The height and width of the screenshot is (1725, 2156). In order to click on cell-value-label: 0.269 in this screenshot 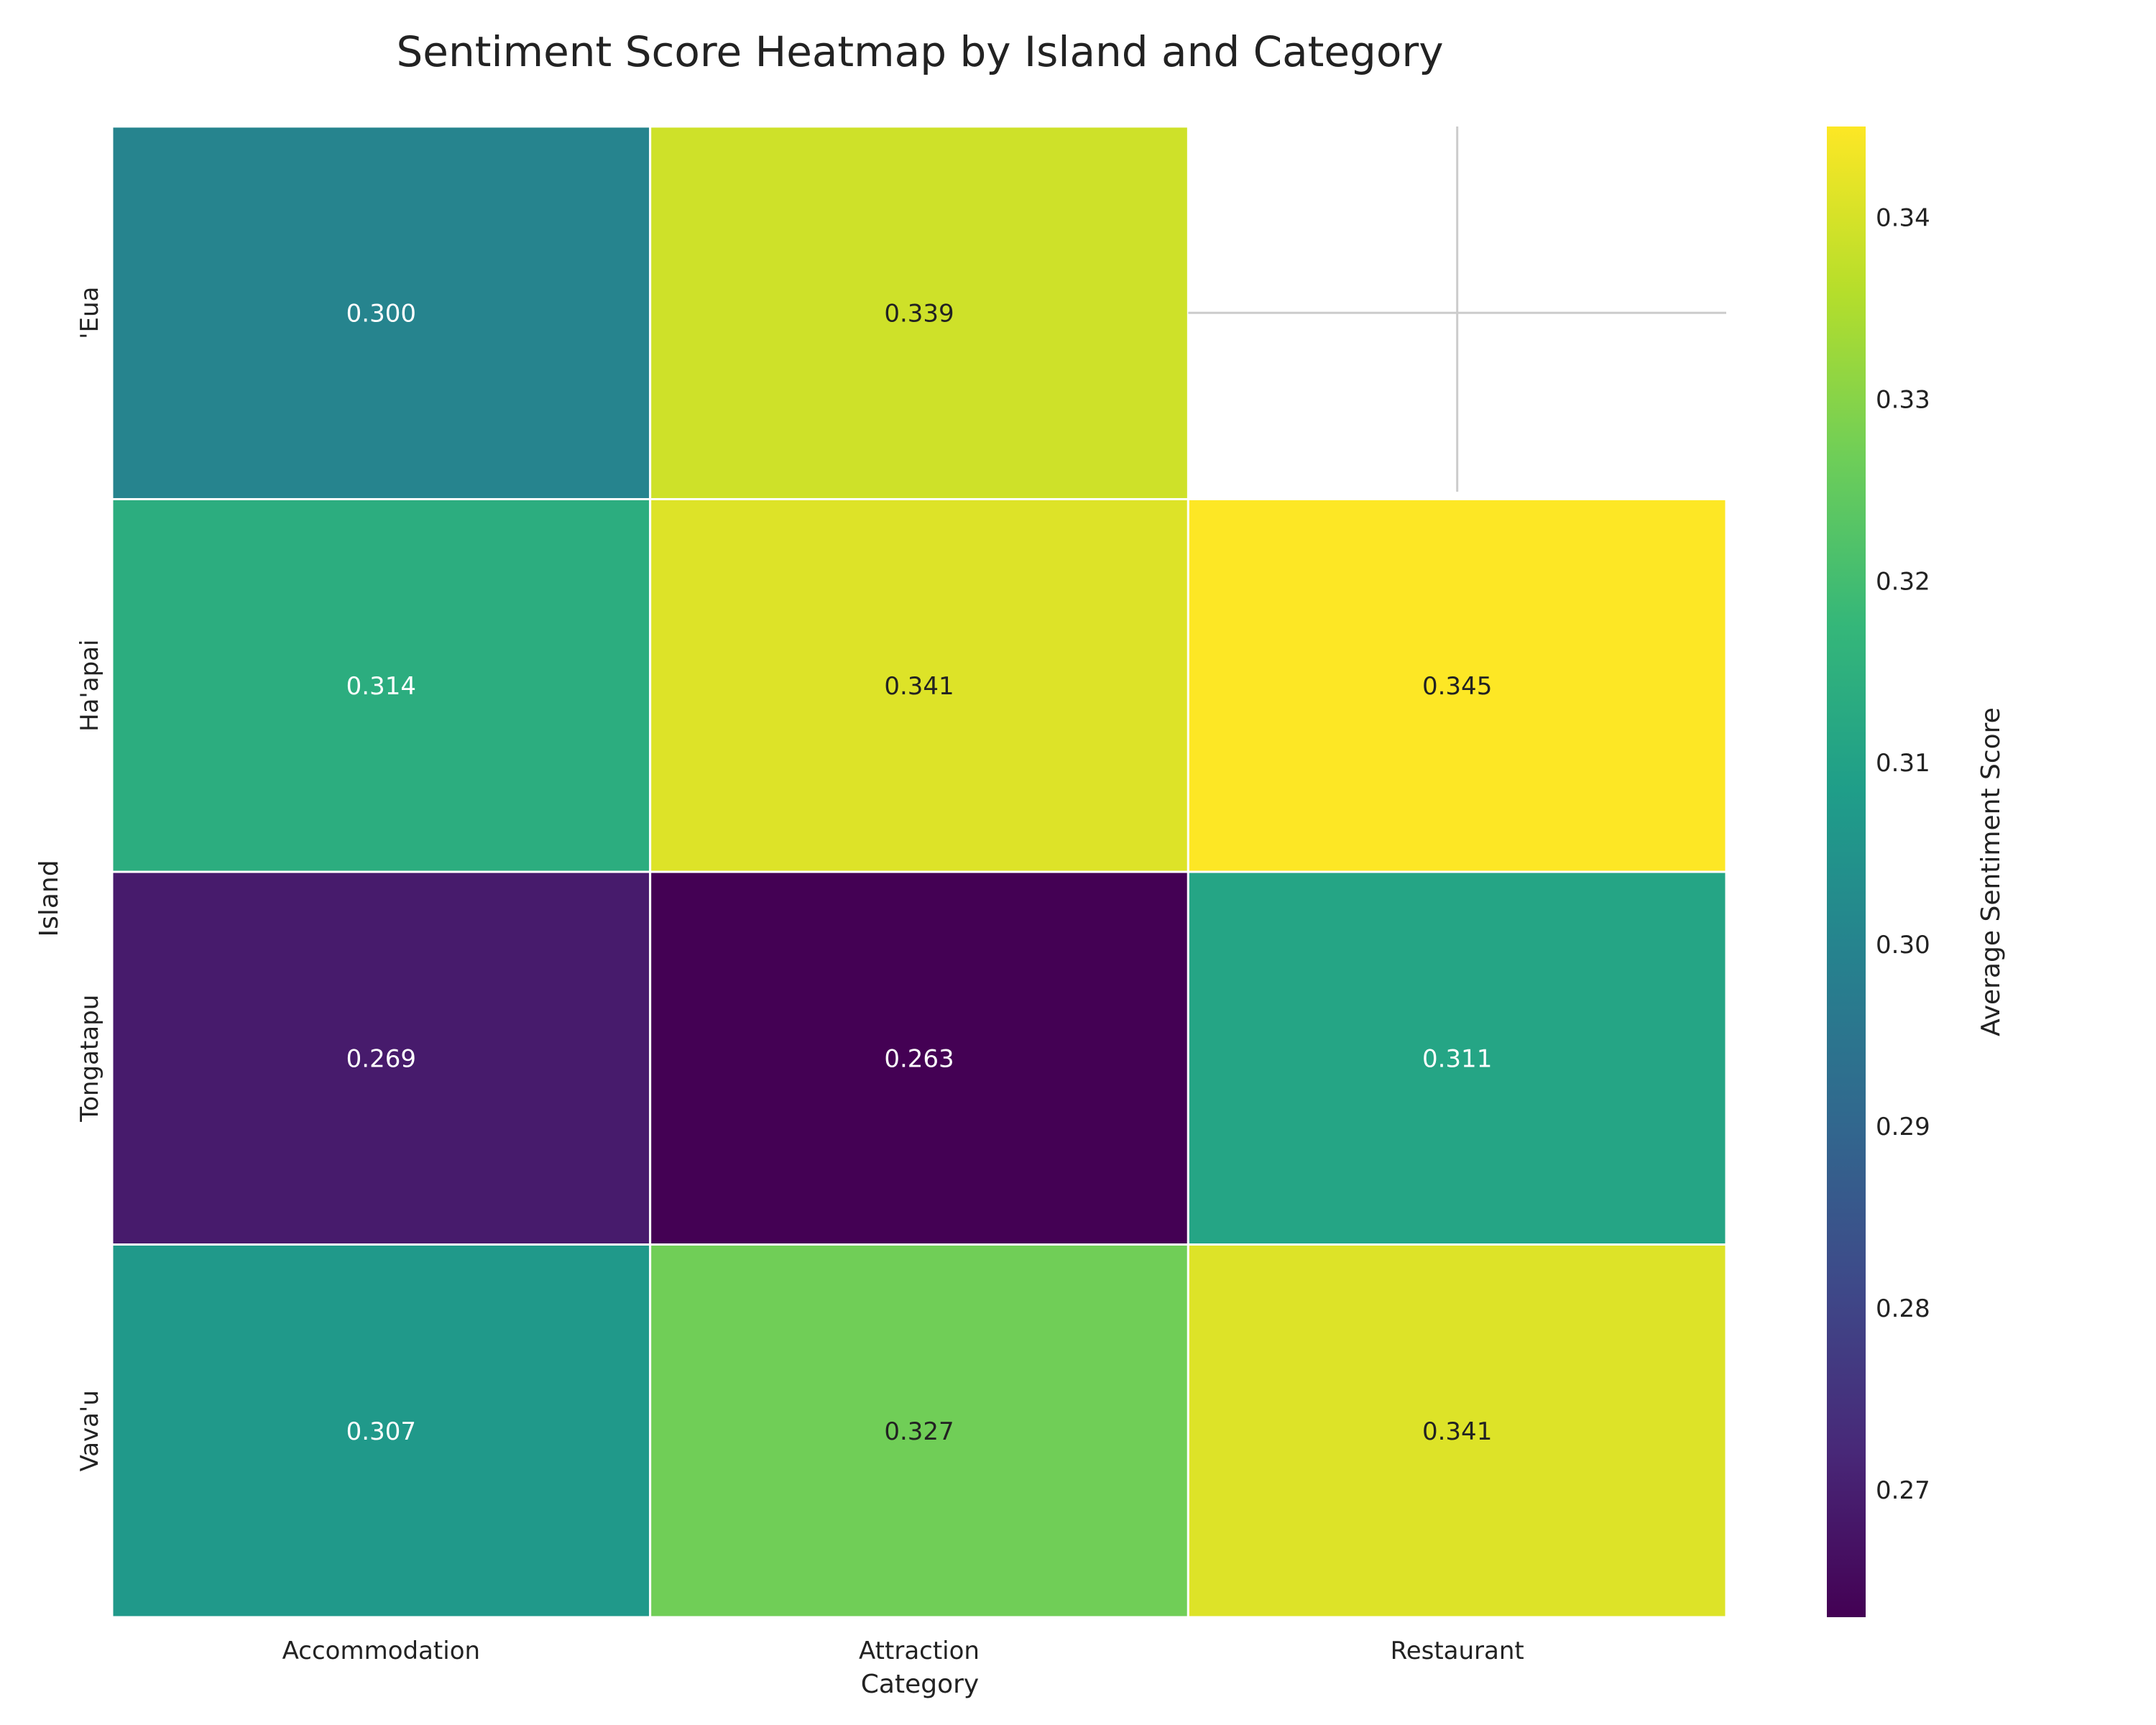, I will do `click(381, 1058)`.